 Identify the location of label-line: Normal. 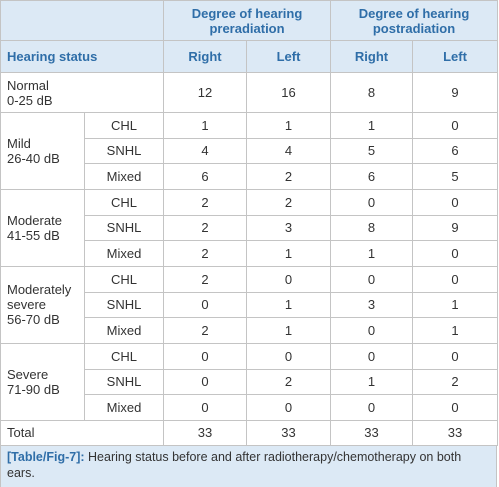
(28, 85).